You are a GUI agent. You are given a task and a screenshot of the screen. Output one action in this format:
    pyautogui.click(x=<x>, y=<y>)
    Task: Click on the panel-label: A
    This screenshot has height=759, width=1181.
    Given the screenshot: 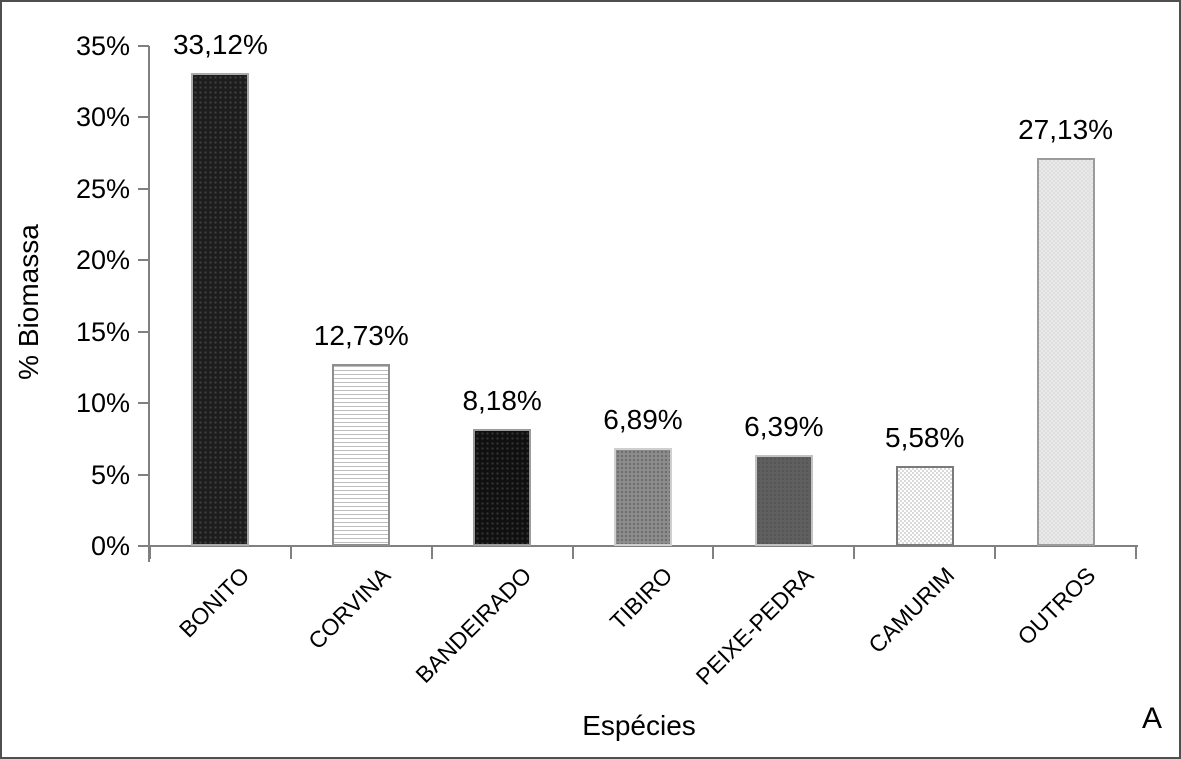 What is the action you would take?
    pyautogui.click(x=1151, y=718)
    